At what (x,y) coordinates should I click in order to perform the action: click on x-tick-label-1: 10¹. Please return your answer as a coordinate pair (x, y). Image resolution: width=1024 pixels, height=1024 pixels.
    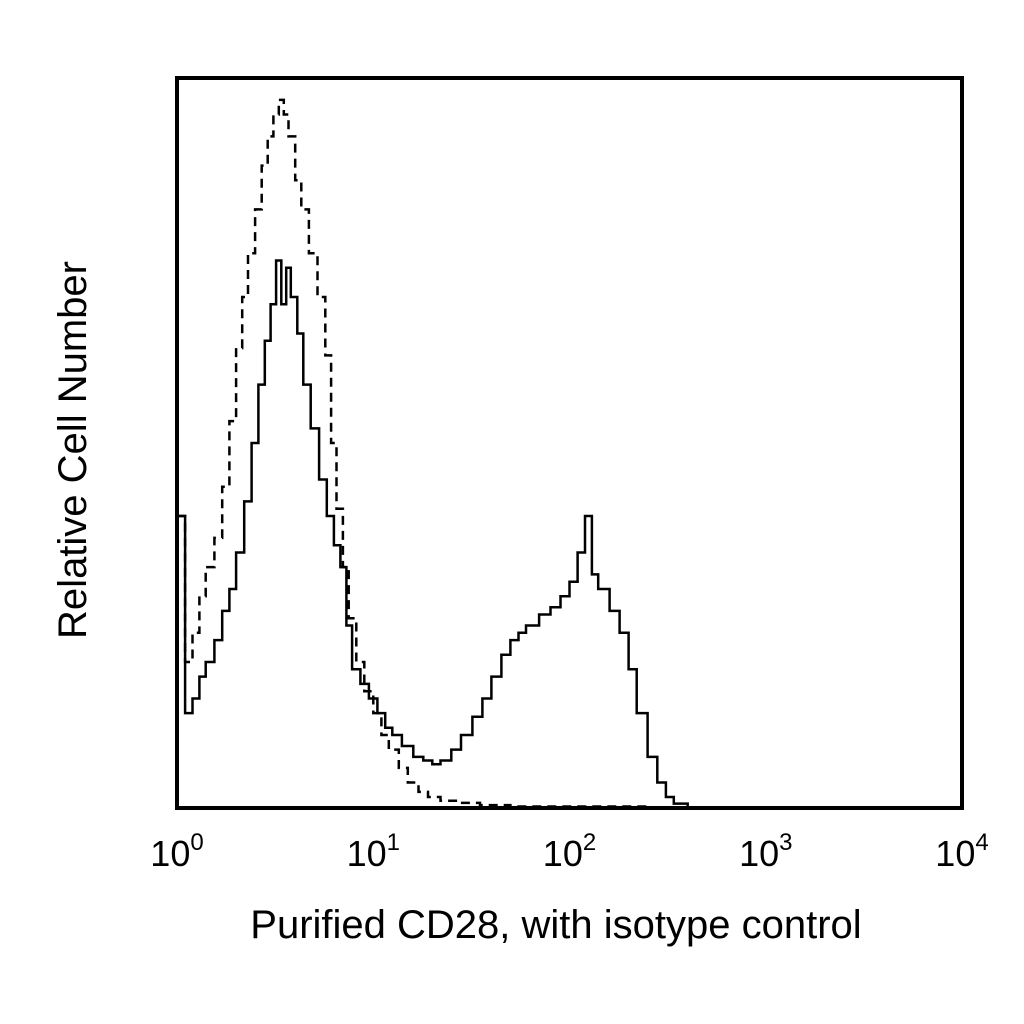
    Looking at the image, I should click on (373, 851).